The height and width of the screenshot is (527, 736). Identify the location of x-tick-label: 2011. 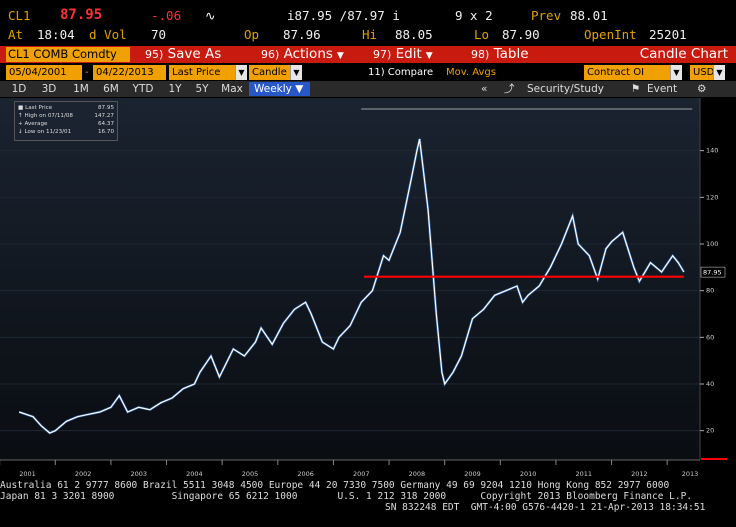
(583, 474).